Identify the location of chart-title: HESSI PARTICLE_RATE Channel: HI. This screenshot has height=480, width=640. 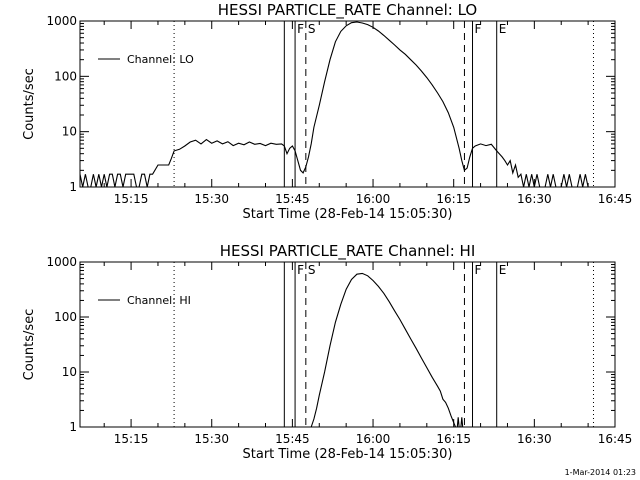
(348, 251).